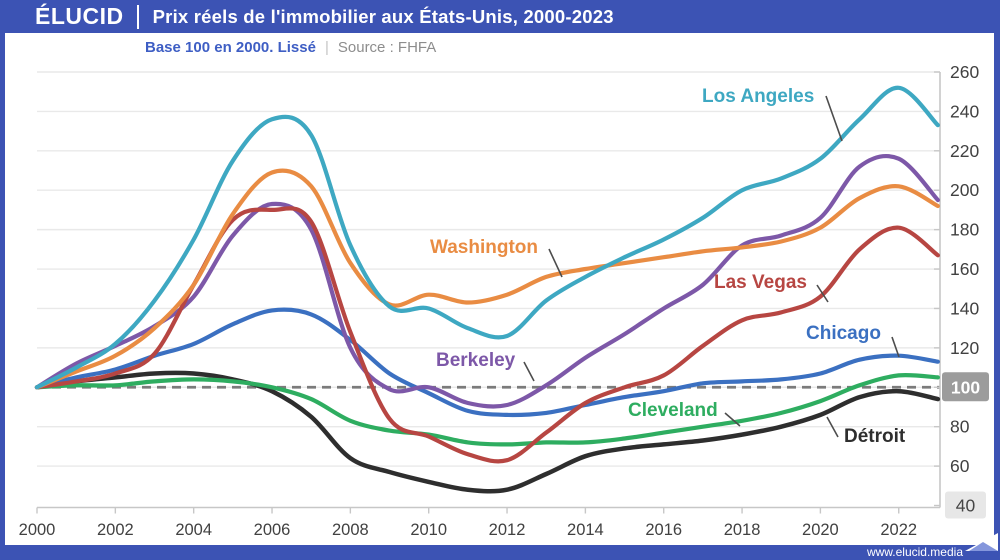  I want to click on elucid-flag-icon, so click(981, 542).